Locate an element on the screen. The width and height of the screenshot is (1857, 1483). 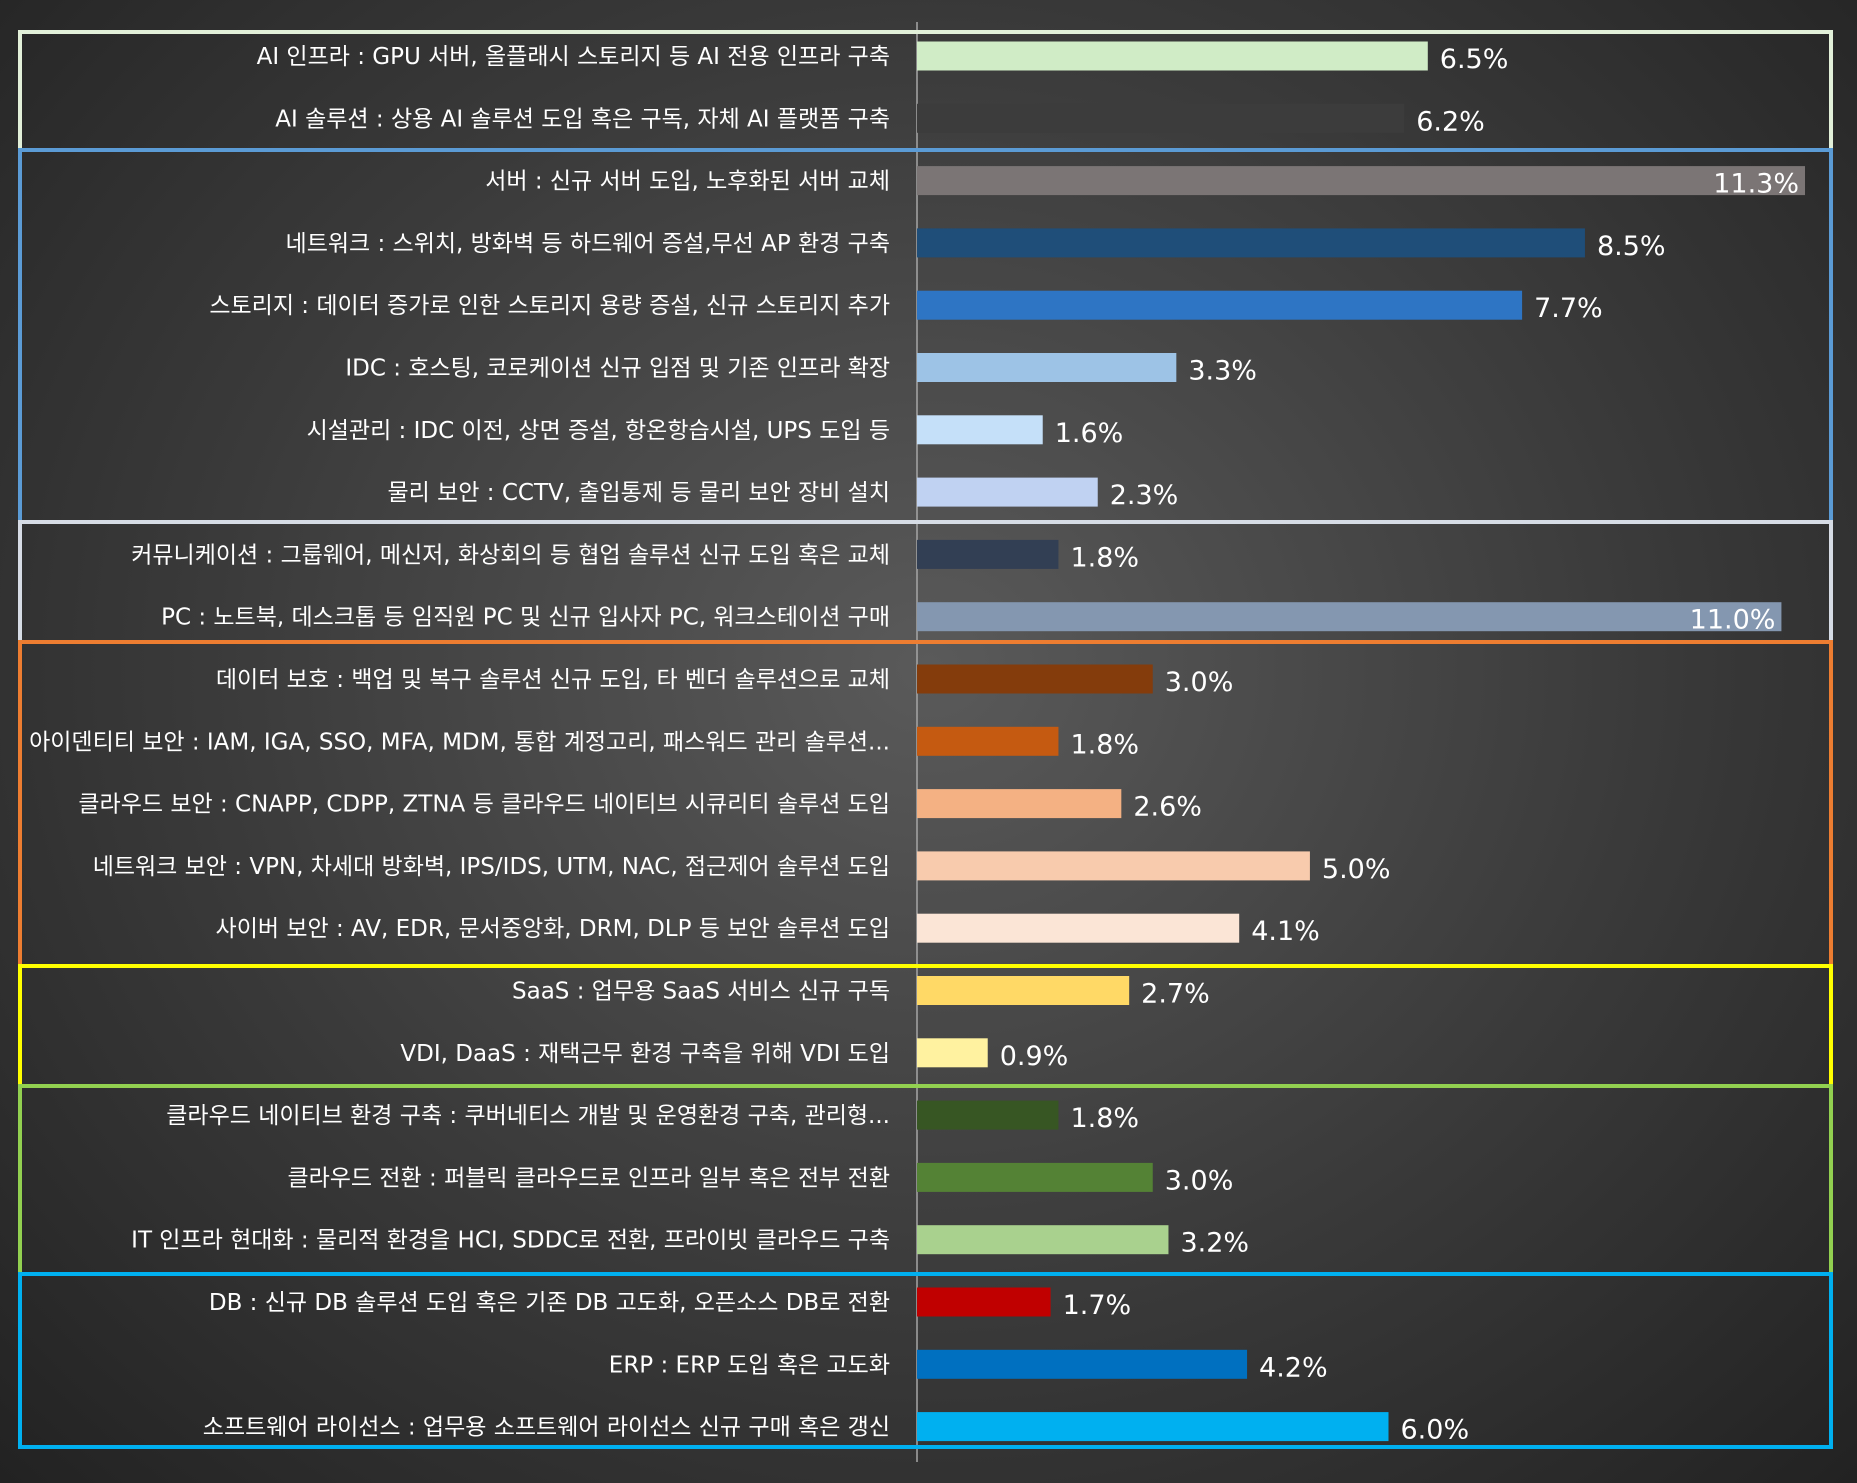
data-label: 2.6% is located at coordinates (1167, 807).